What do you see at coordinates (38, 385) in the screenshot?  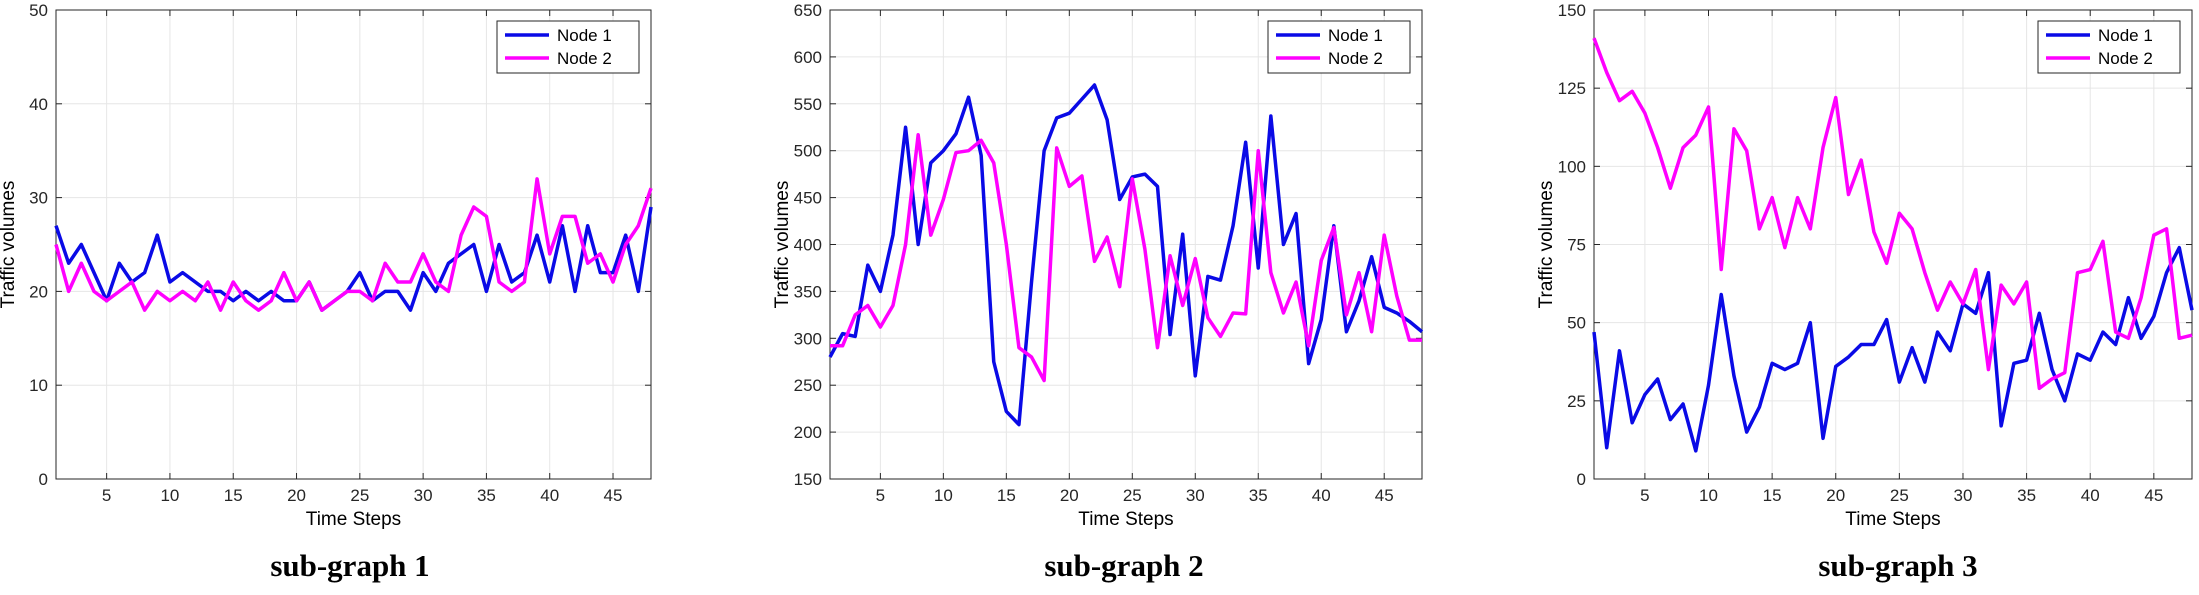 I see `y-tick-label: 10` at bounding box center [38, 385].